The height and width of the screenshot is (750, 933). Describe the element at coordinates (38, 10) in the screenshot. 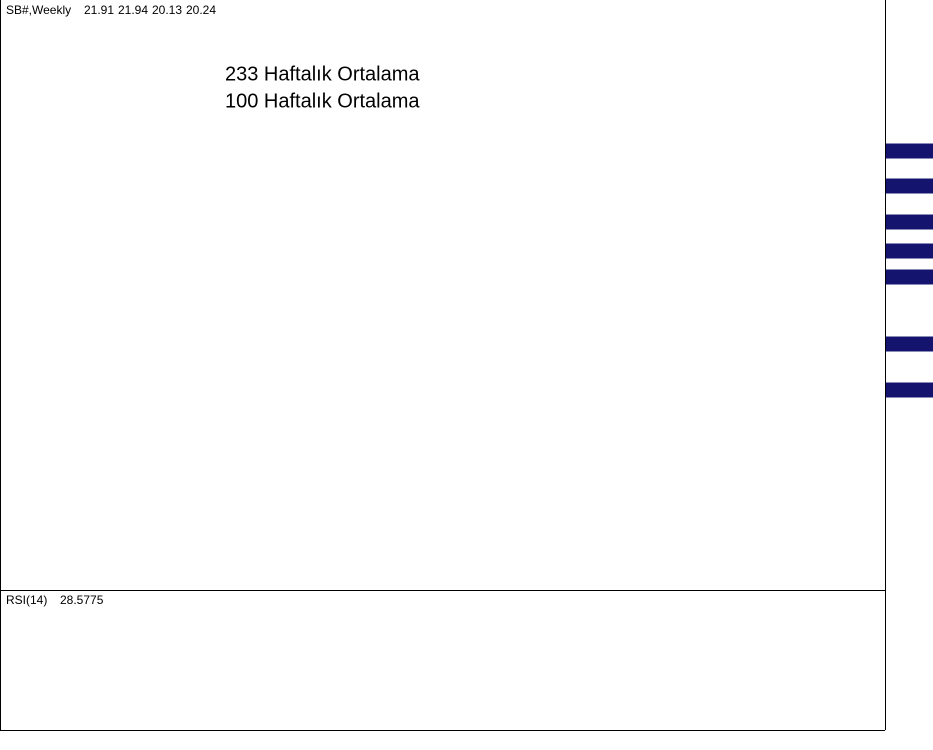

I see `symbol: SB#,Weekly` at that location.